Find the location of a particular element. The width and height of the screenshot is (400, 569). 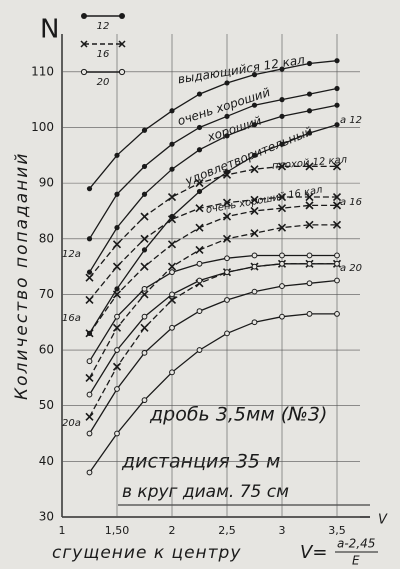

x-formula-numerator: a-2,45 is located at coordinates (356, 544).